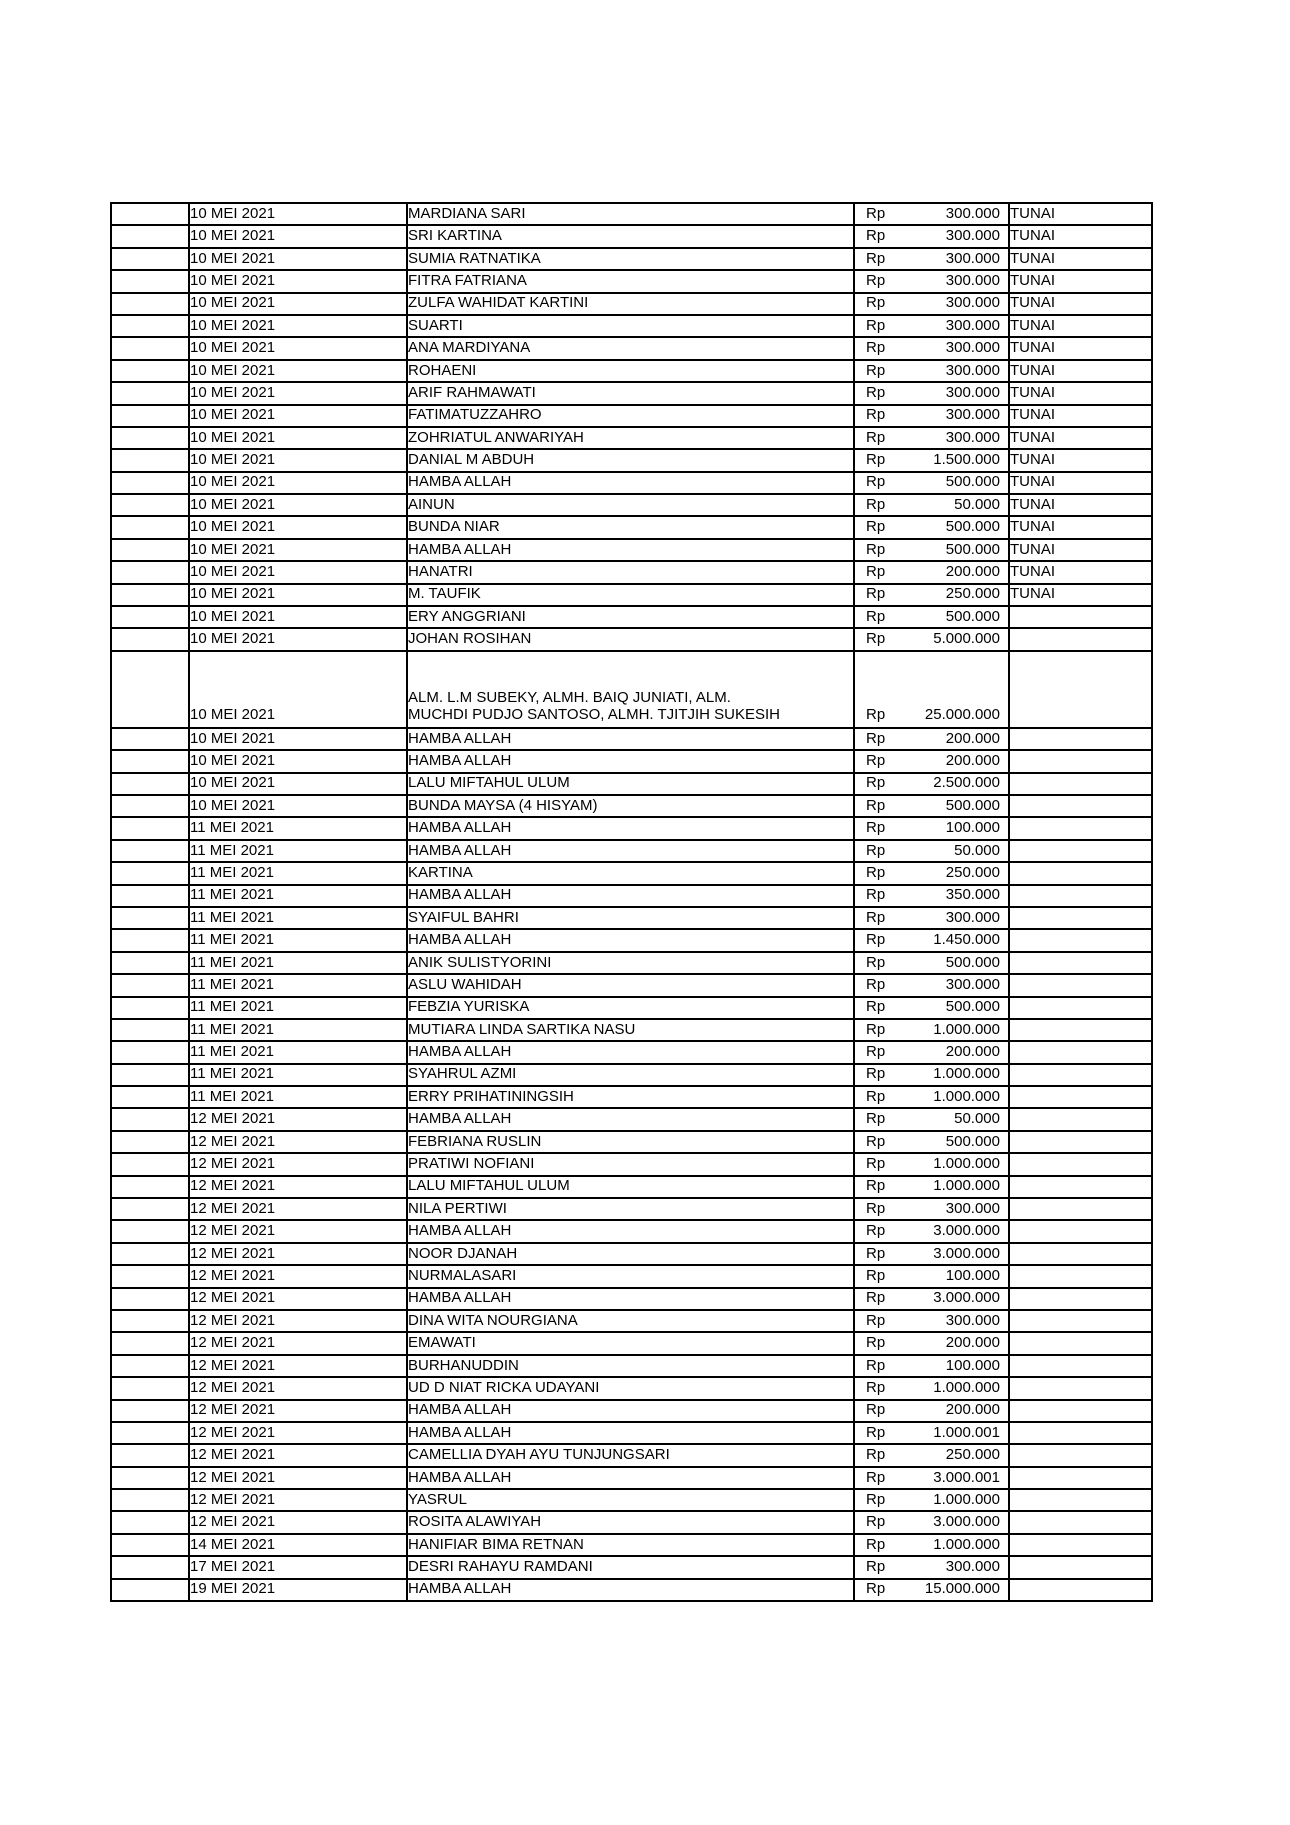 This screenshot has height=1825, width=1290. I want to click on table-row: 12 MEI 2021 HAMBA ALLAH Rp 200.000, so click(631, 1410).